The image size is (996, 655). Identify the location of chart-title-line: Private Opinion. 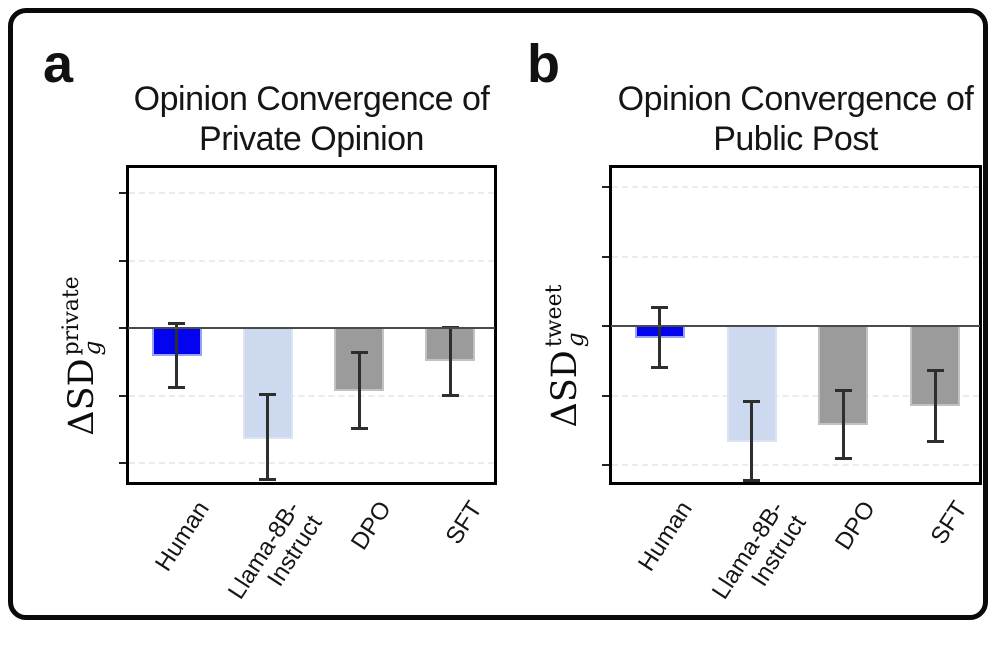
(311, 139).